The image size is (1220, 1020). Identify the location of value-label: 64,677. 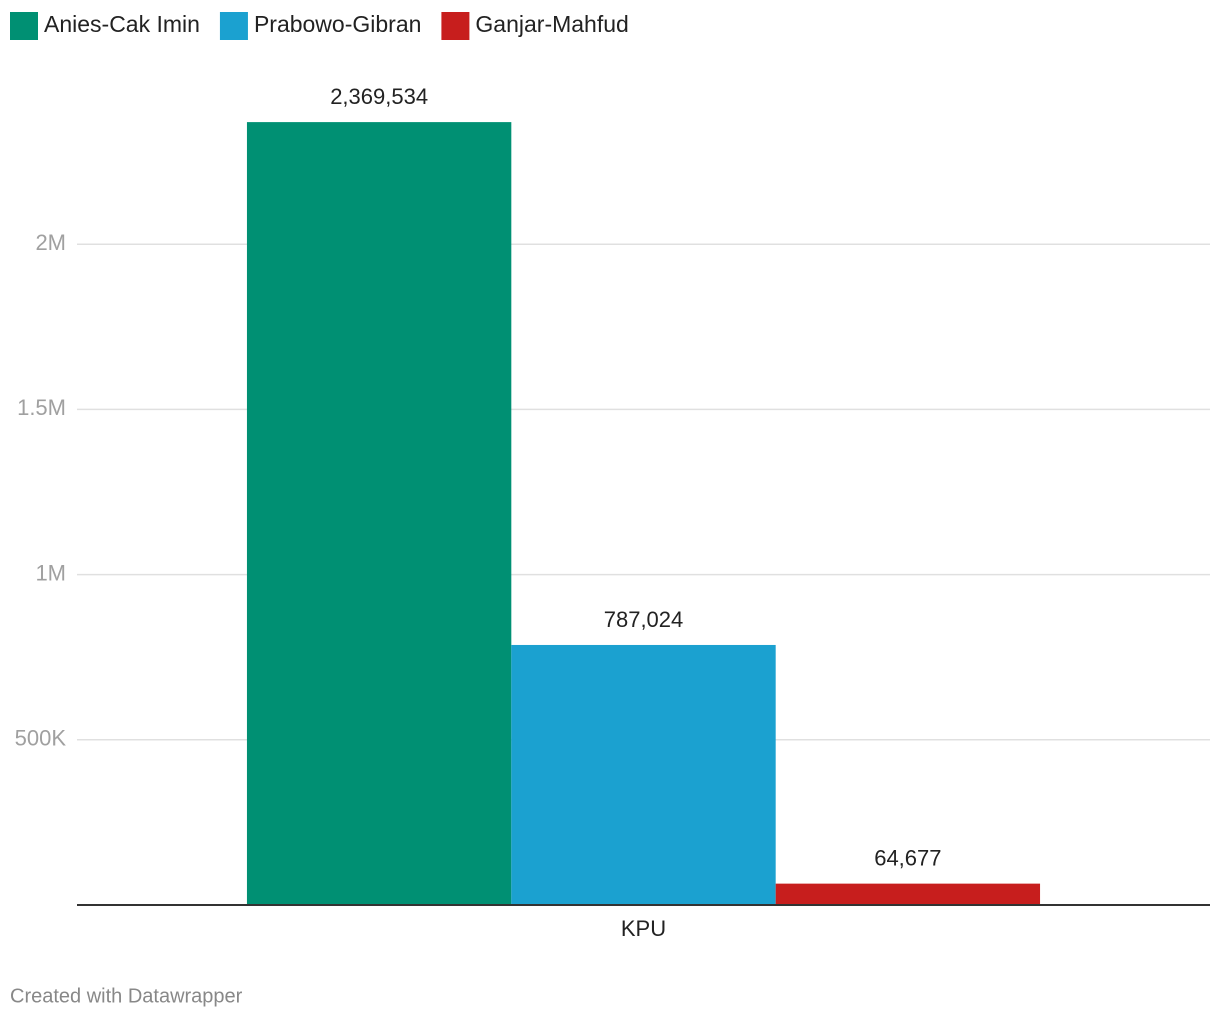
(907, 857).